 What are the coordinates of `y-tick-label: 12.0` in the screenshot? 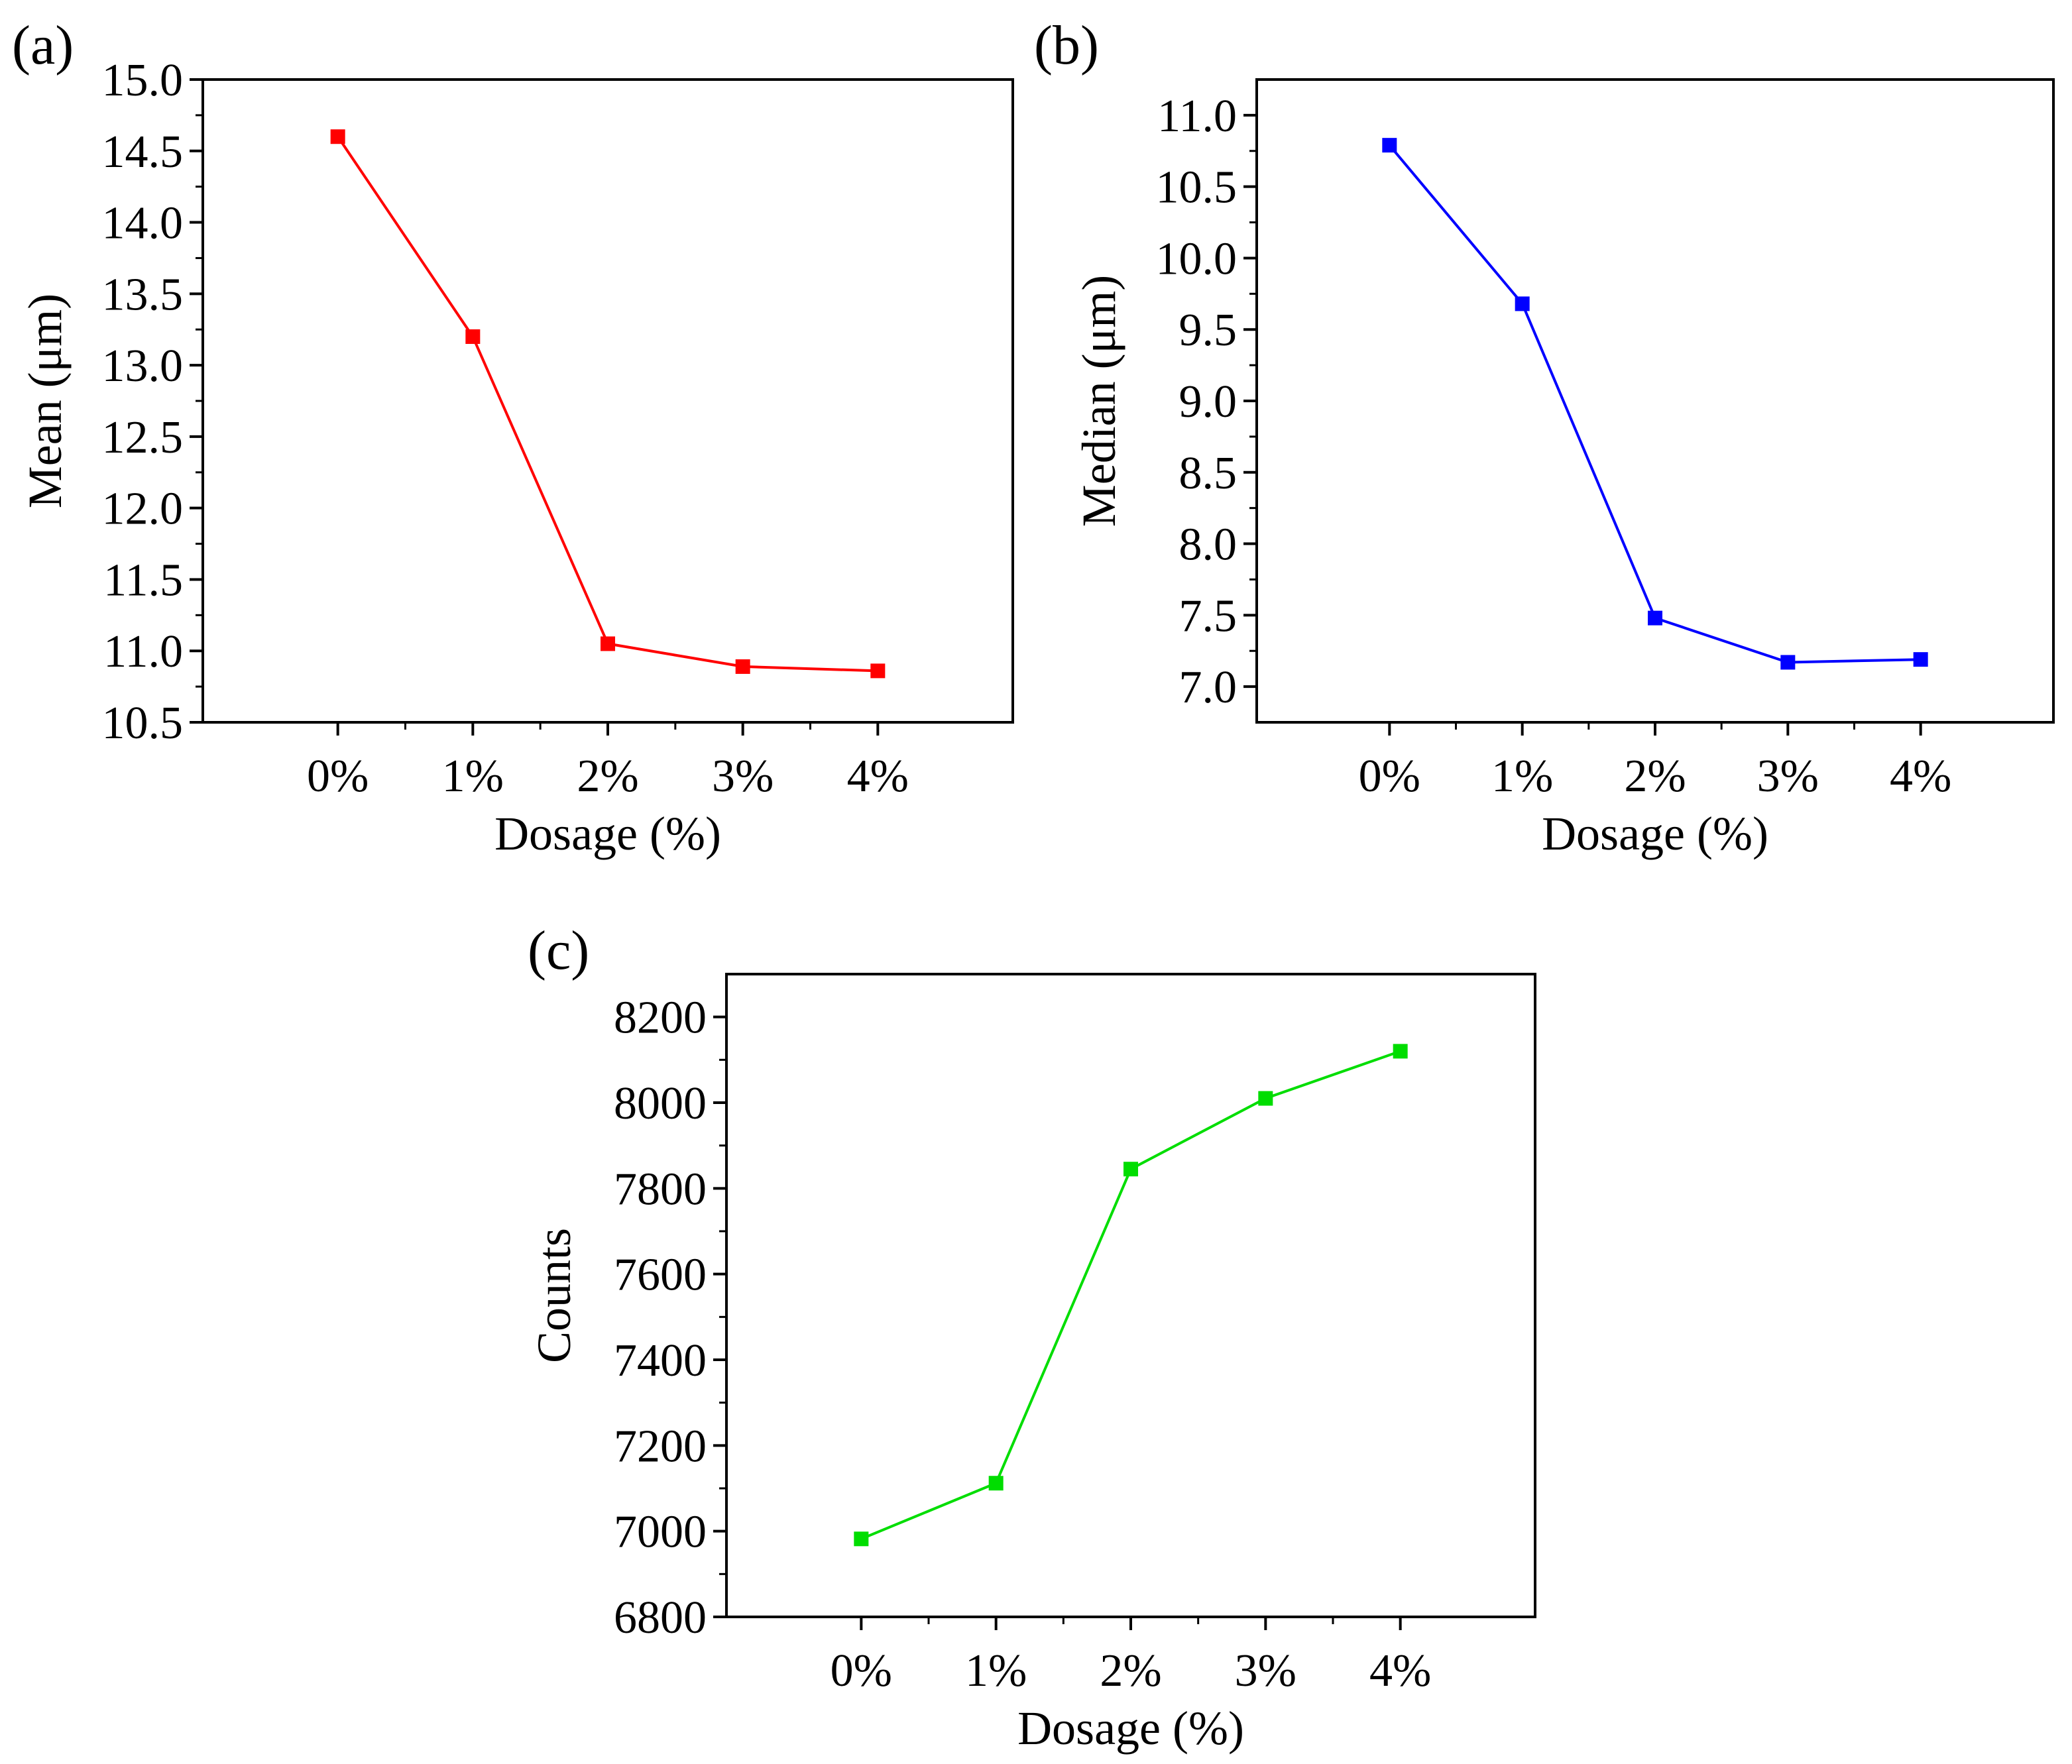 It's located at (143, 509).